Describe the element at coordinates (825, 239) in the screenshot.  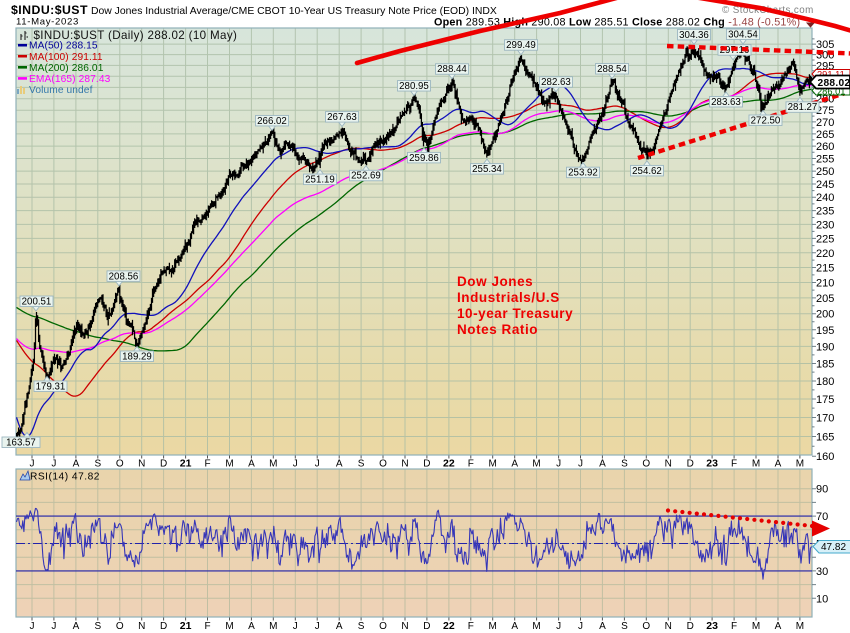
I see `svg-text: 225` at that location.